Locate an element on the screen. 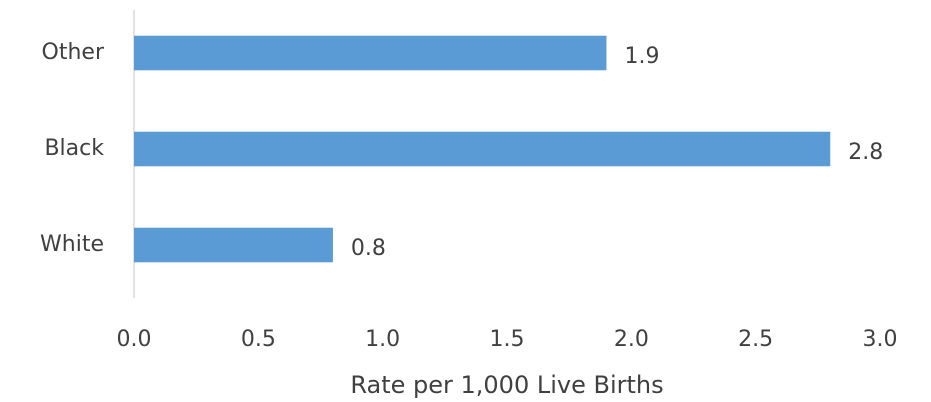 Image resolution: width=931 pixels, height=402 pixels. y-tick-label: White is located at coordinates (72, 244).